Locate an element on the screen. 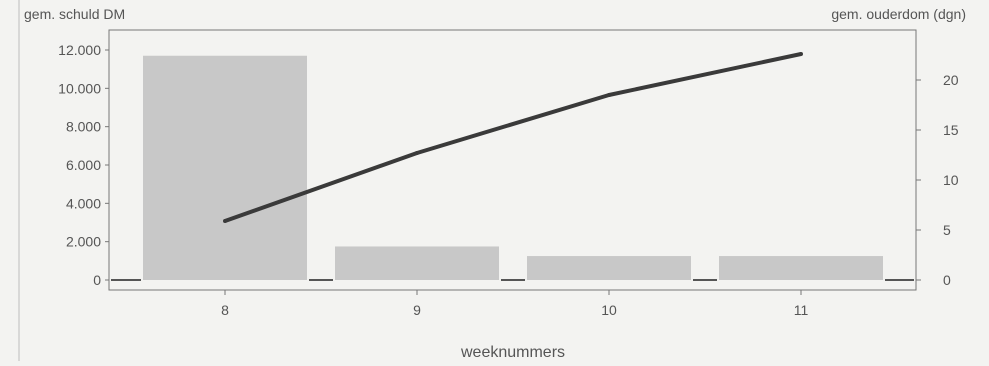 The width and height of the screenshot is (989, 366). x-axis-layer: 8 9 10 11 is located at coordinates (514, 304).